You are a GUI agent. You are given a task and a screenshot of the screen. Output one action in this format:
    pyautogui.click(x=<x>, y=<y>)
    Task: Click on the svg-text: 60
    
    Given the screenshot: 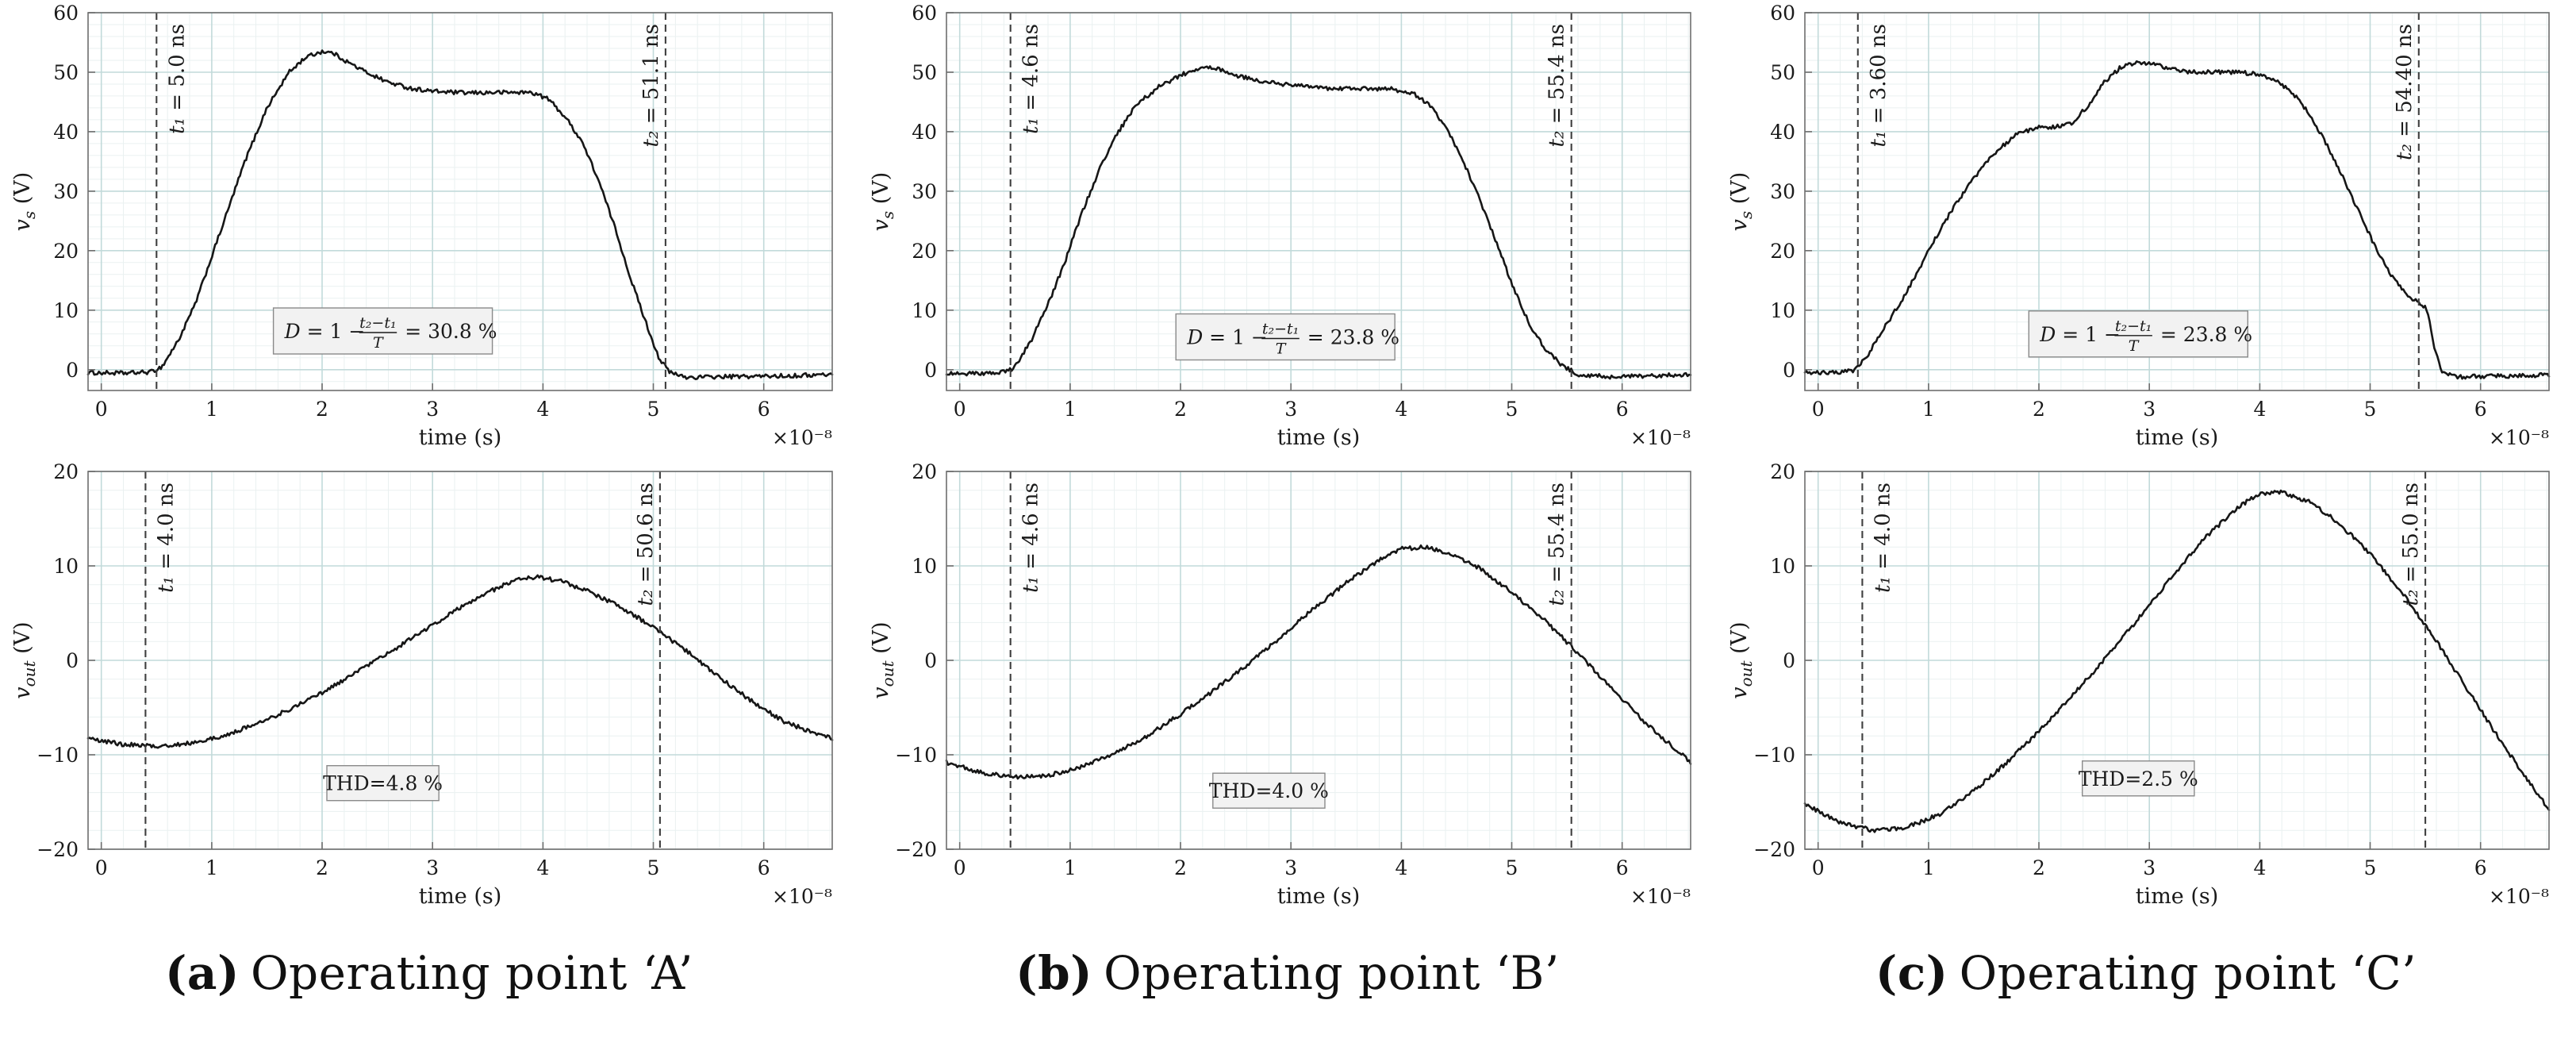 What is the action you would take?
    pyautogui.click(x=1783, y=14)
    